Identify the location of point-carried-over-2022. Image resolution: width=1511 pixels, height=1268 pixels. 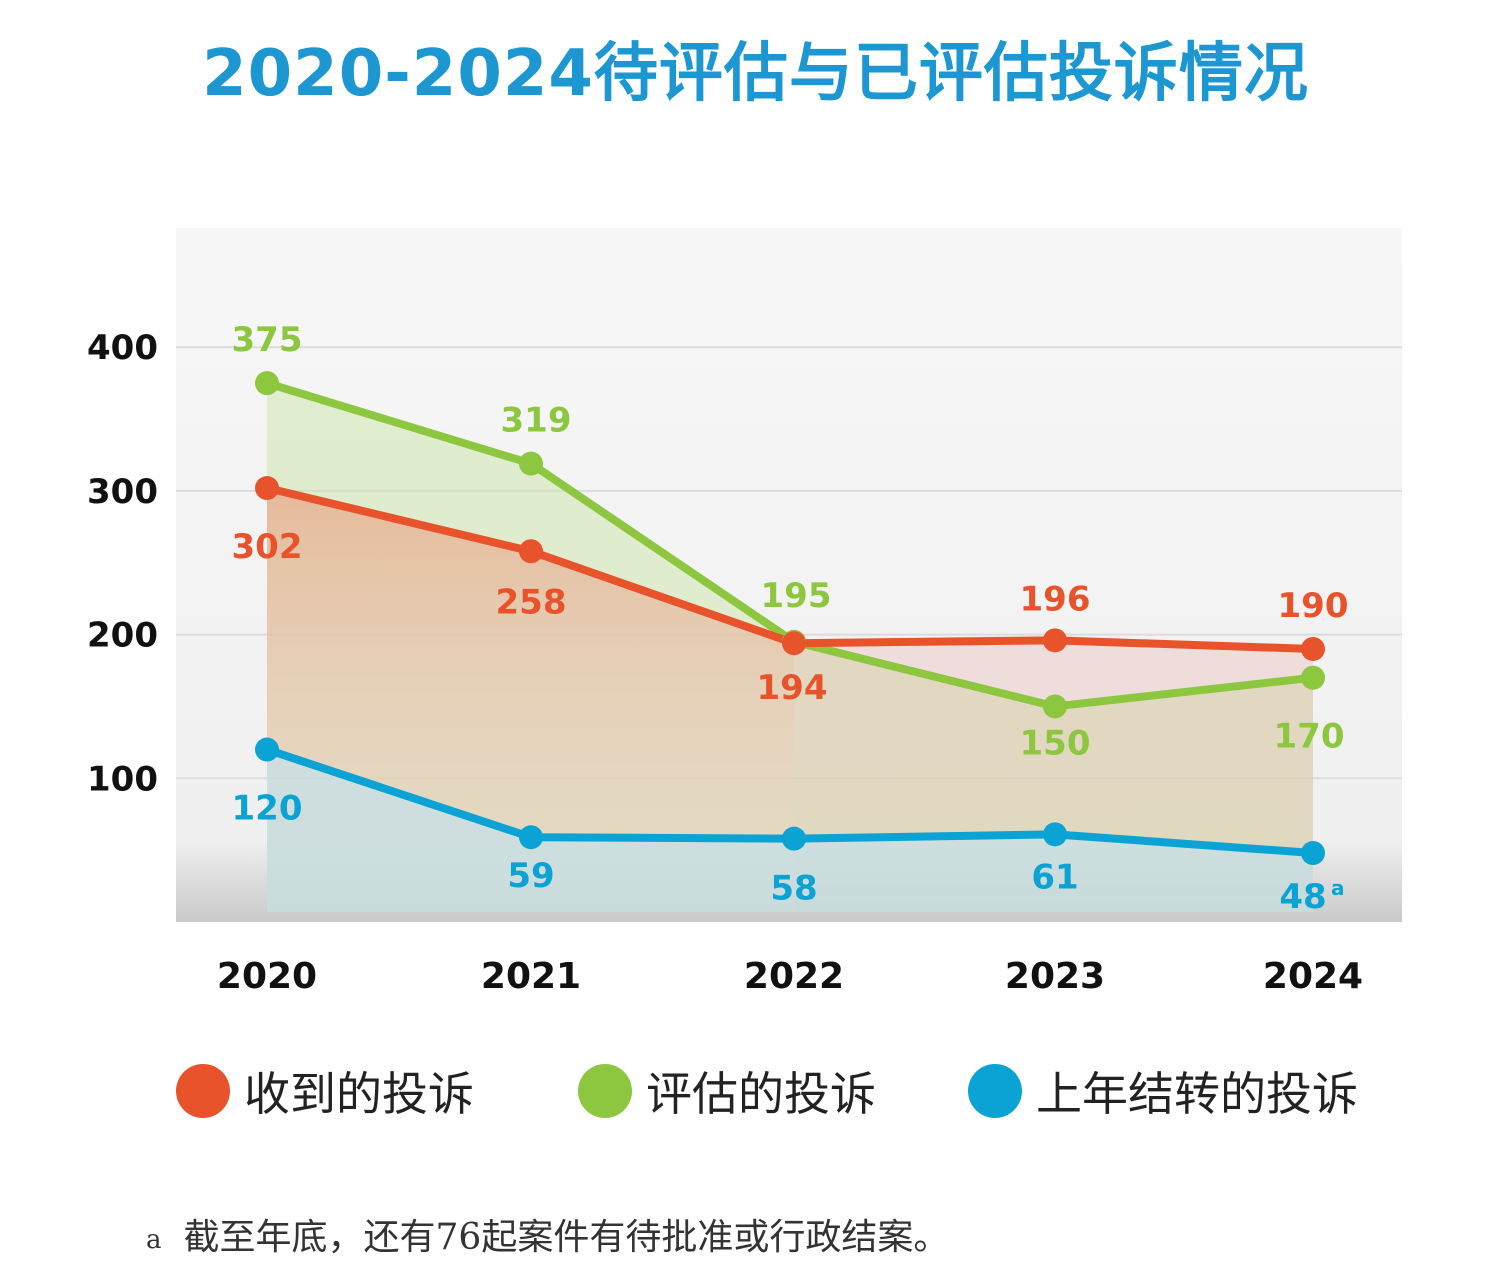
(794, 838).